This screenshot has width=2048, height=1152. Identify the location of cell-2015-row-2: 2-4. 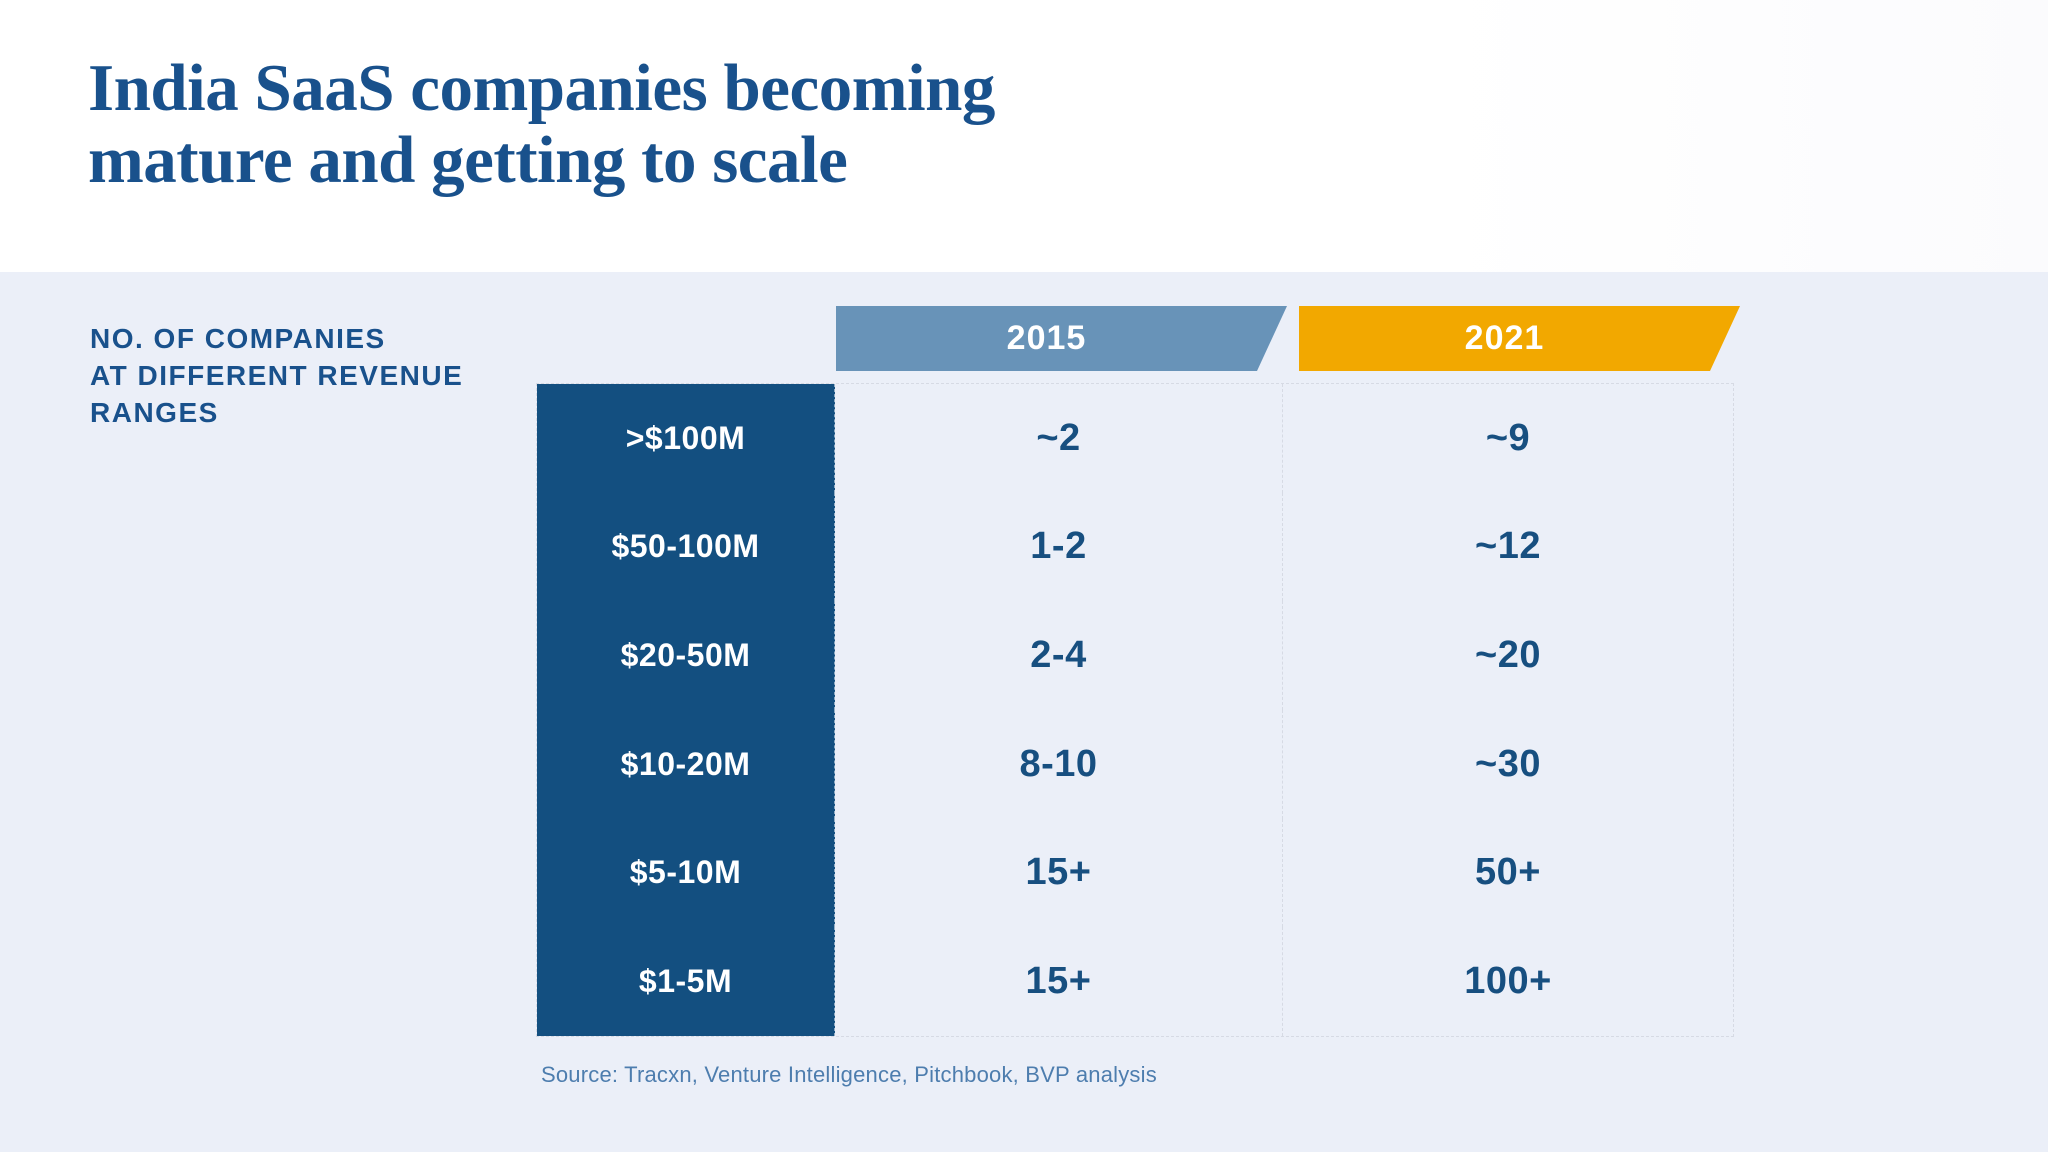
(1058, 655).